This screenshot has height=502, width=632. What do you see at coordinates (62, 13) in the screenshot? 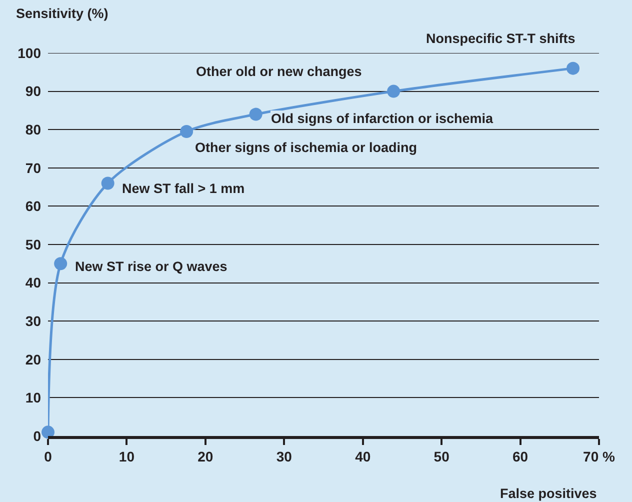
I see `y-axis-title: Sensitivity (%)` at bounding box center [62, 13].